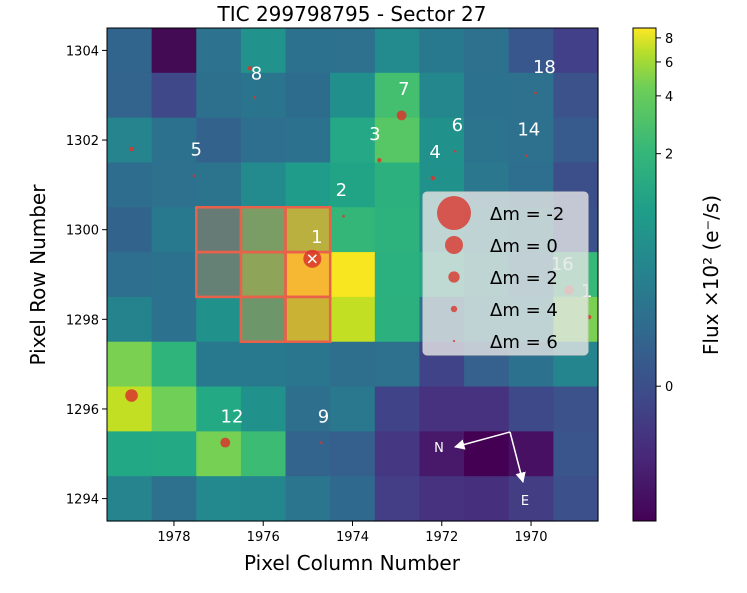  Describe the element at coordinates (173, 537) in the screenshot. I see `x-tick-label: 1978` at that location.